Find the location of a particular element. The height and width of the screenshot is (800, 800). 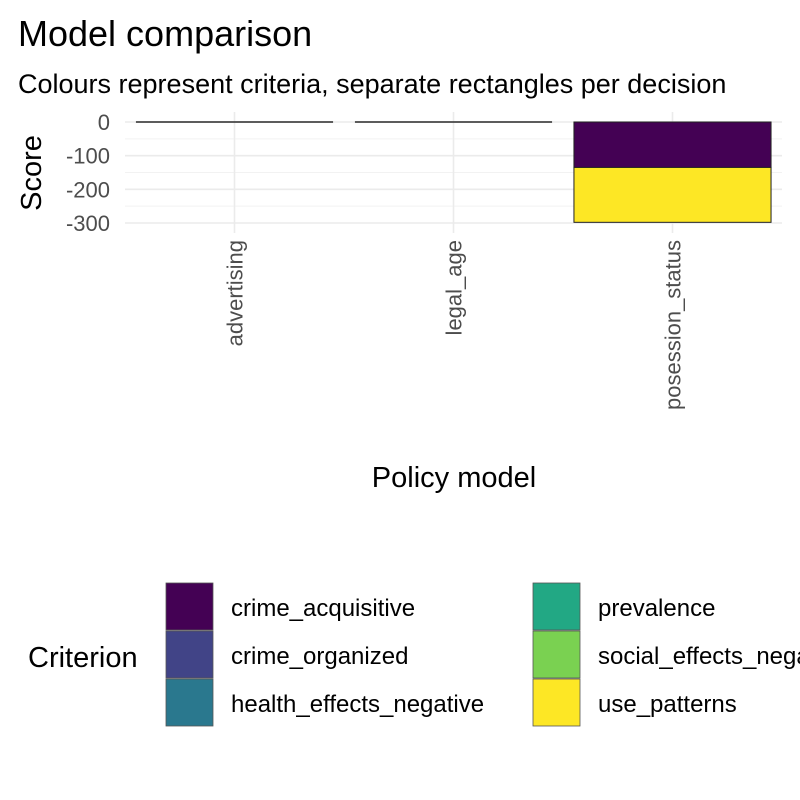

y-axis-title: Score is located at coordinates (32, 173).